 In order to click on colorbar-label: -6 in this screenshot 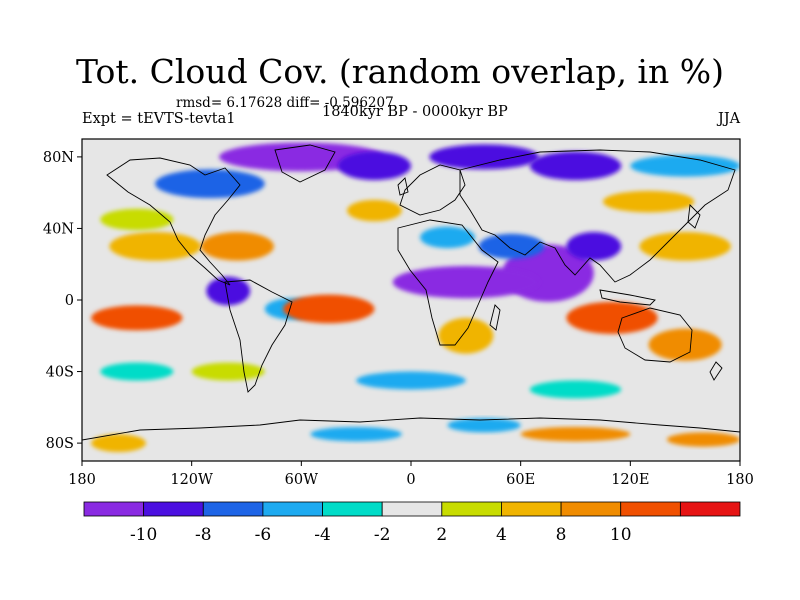, I will do `click(263, 535)`.